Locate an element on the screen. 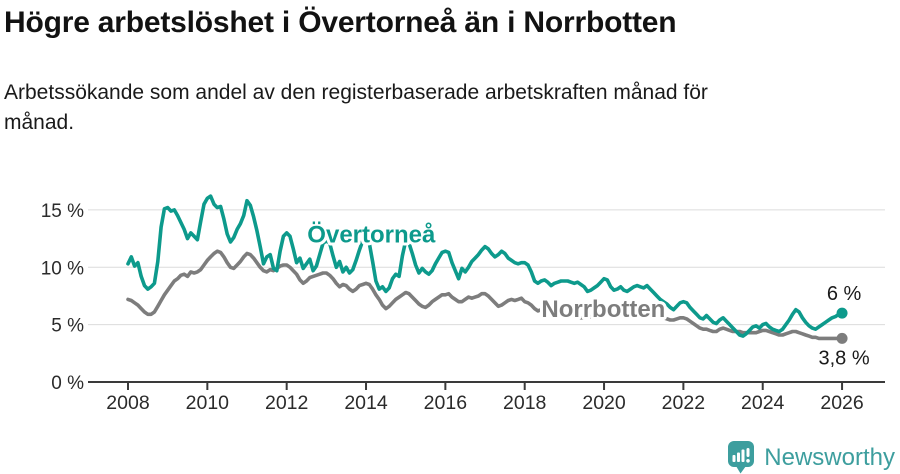 Image resolution: width=900 pixels, height=474 pixels. x-axis-tick-label: 2016 is located at coordinates (445, 403).